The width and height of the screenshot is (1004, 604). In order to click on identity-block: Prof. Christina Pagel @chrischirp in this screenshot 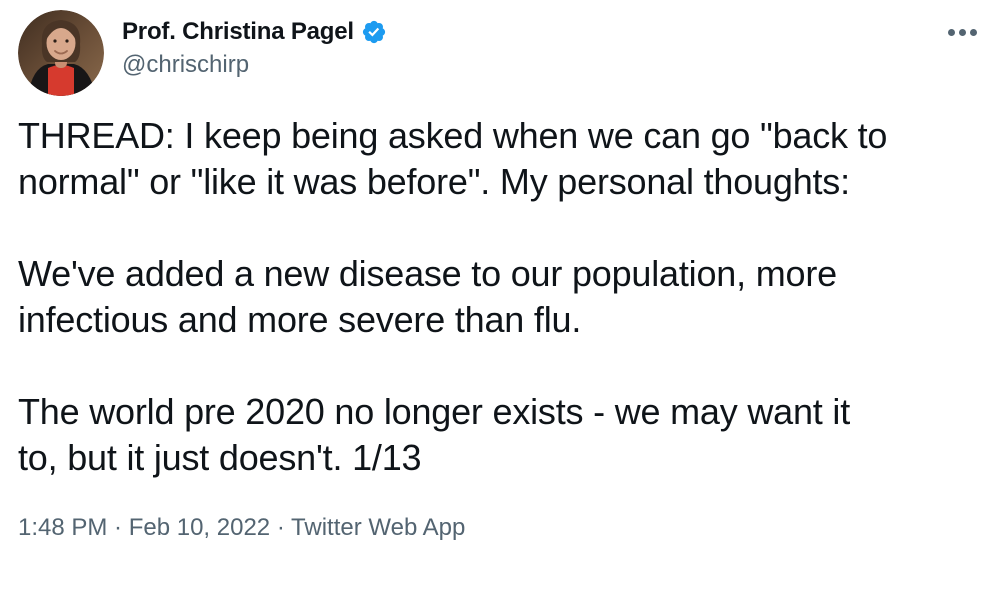, I will do `click(254, 44)`.